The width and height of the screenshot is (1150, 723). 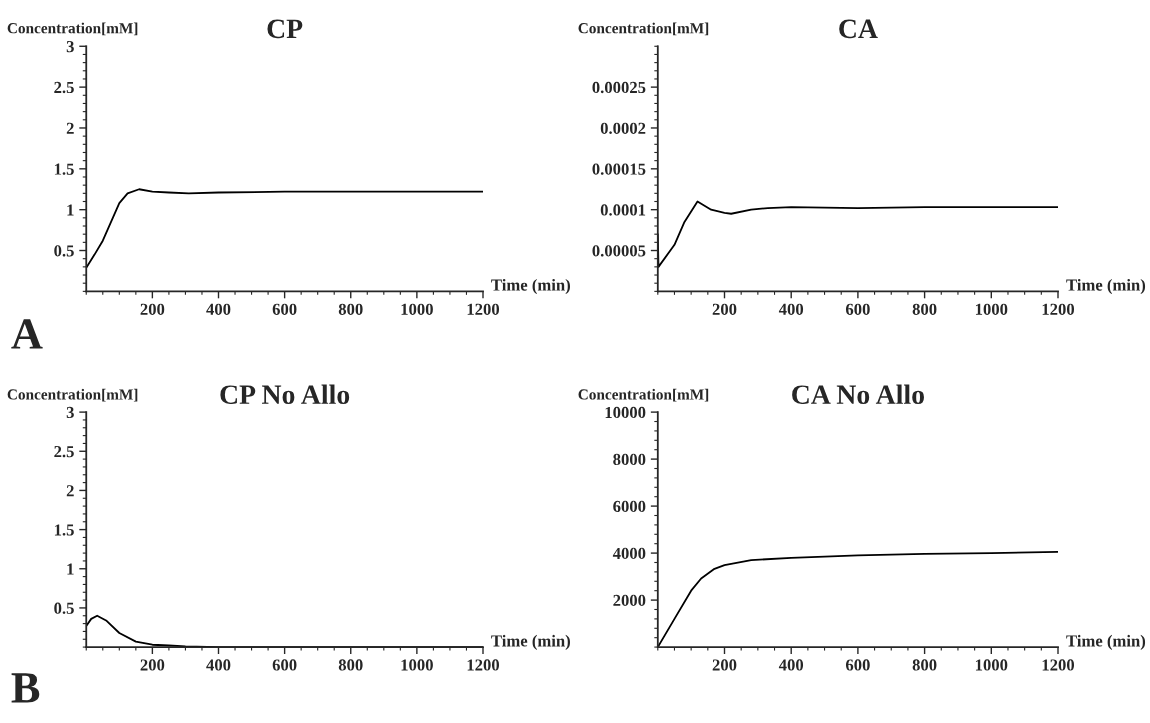 What do you see at coordinates (619, 251) in the screenshot?
I see `y-tick-label: 0.00005` at bounding box center [619, 251].